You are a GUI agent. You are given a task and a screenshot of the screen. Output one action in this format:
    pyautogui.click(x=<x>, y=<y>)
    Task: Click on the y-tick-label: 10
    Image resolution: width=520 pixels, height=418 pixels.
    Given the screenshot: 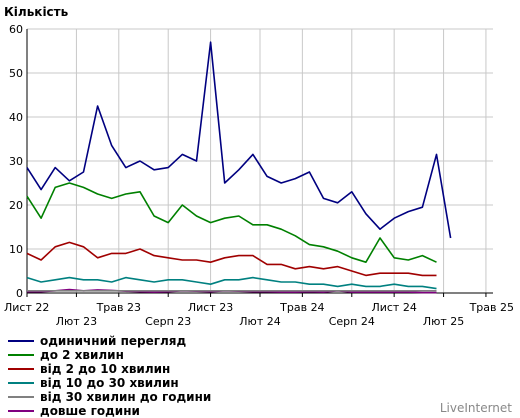 What is the action you would take?
    pyautogui.click(x=16, y=249)
    